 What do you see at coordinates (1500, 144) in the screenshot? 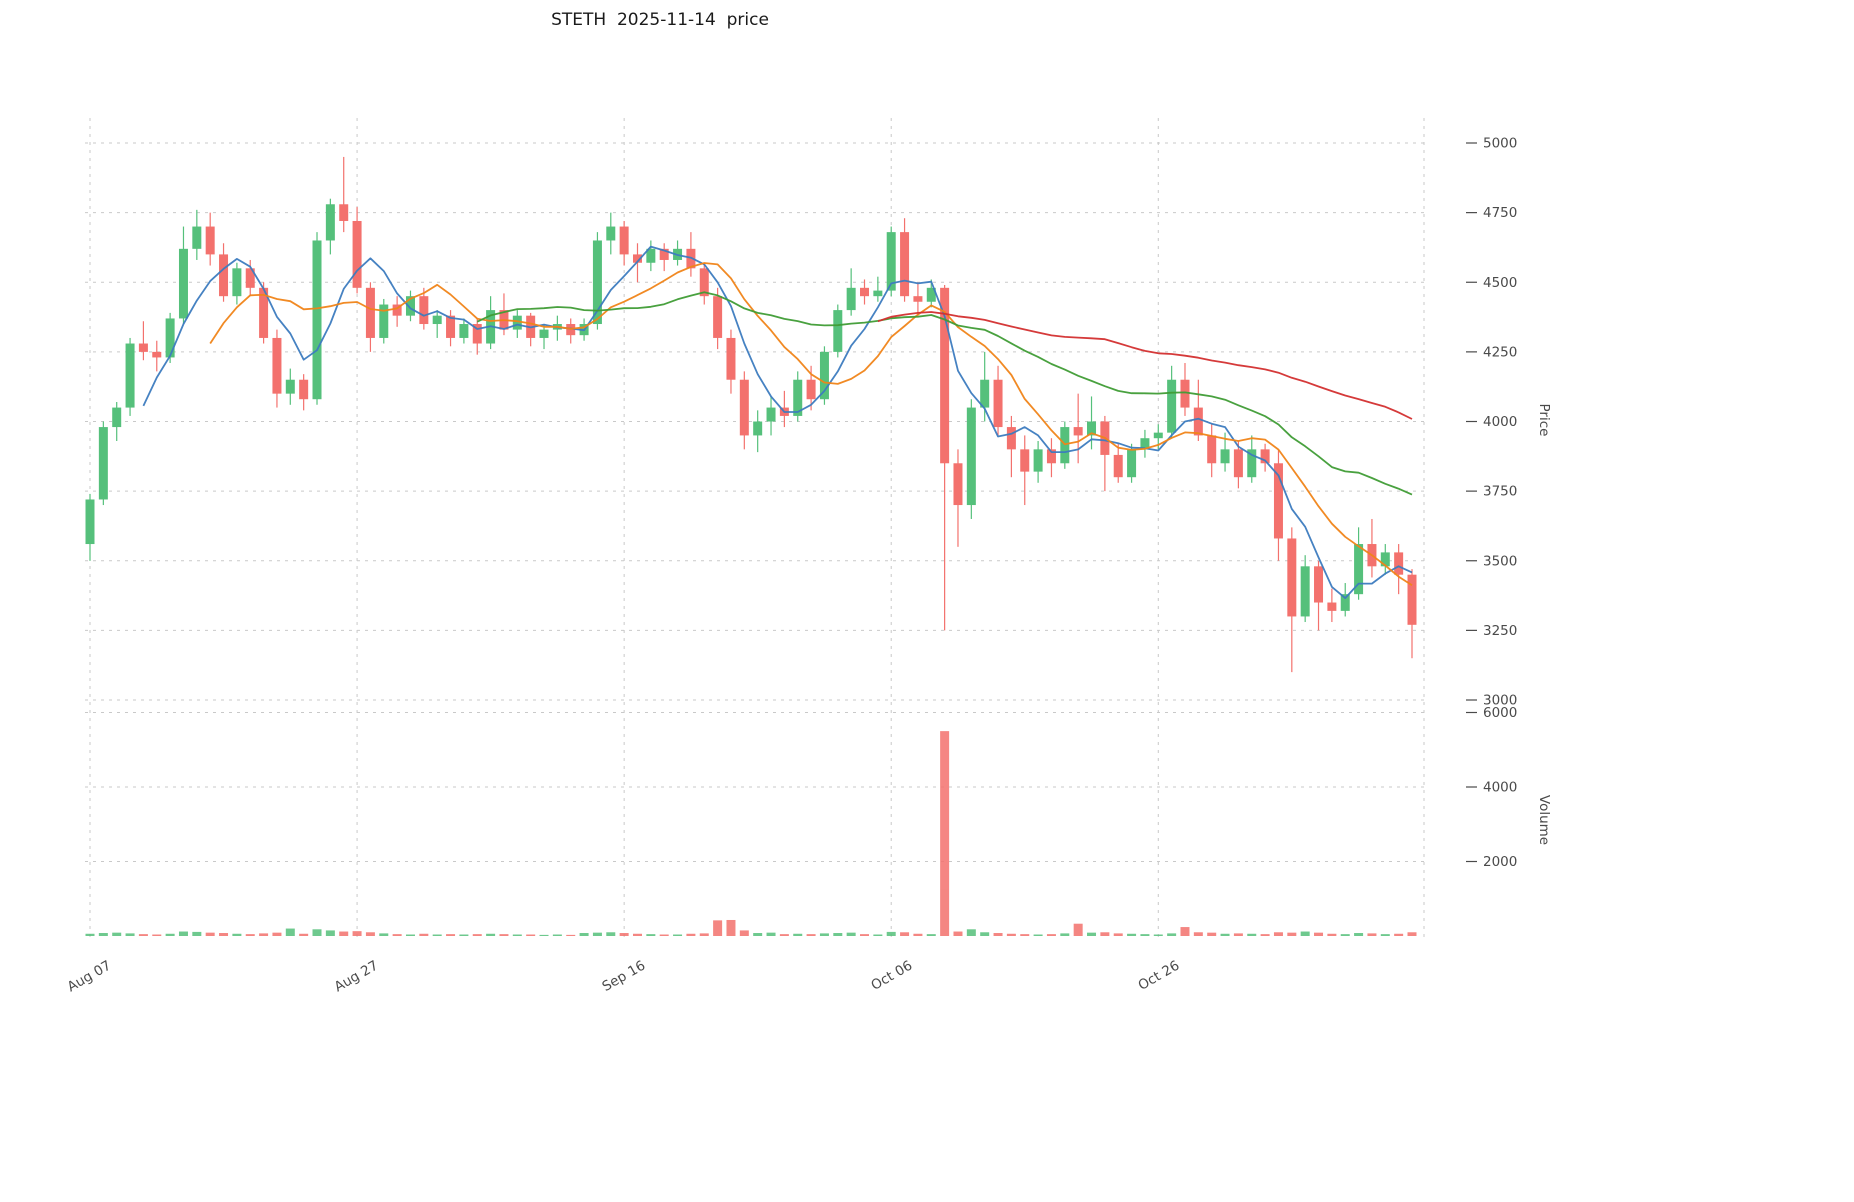
I see `price-tick-label: 5000` at bounding box center [1500, 144].